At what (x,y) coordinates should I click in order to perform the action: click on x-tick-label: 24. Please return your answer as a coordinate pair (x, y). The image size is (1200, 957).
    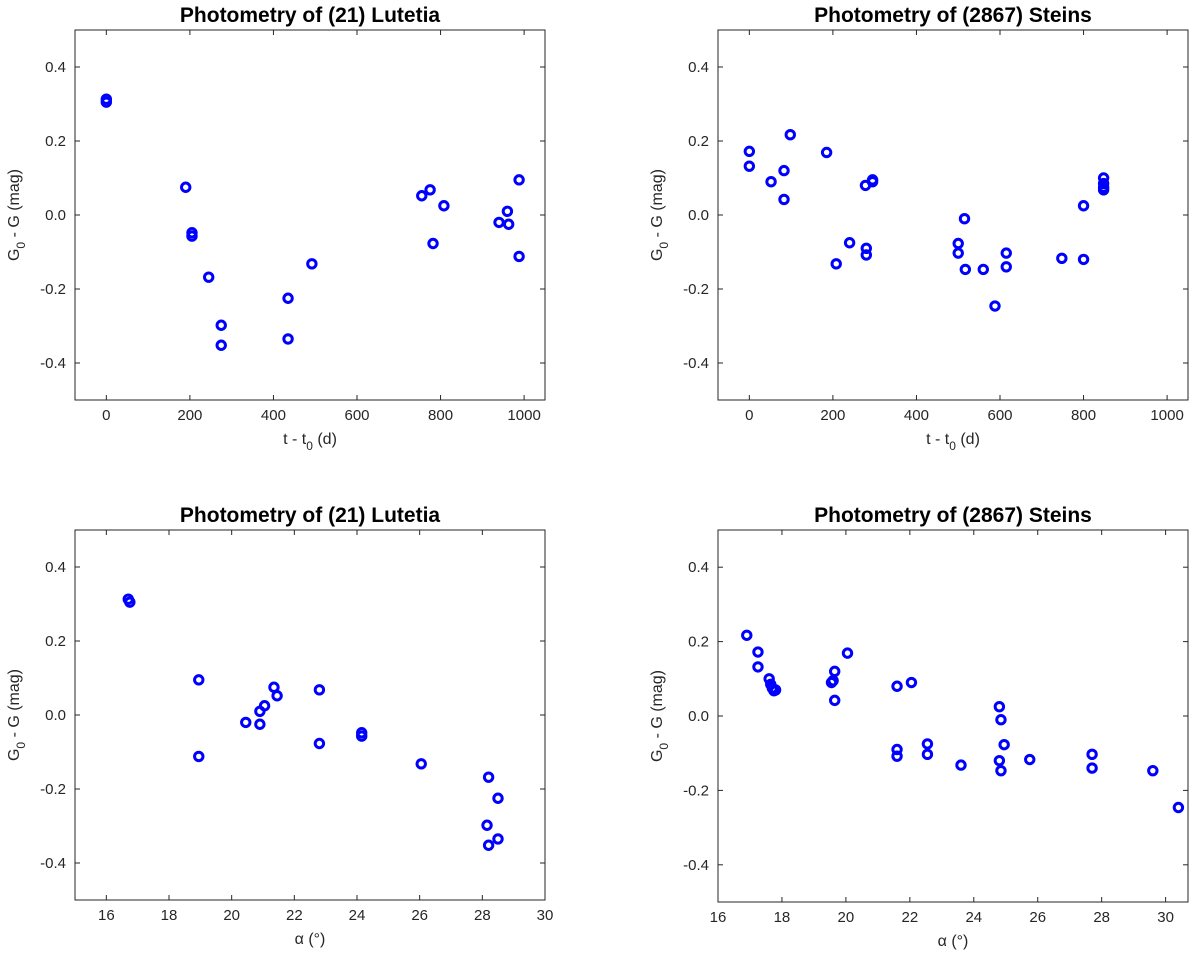
    Looking at the image, I should click on (357, 915).